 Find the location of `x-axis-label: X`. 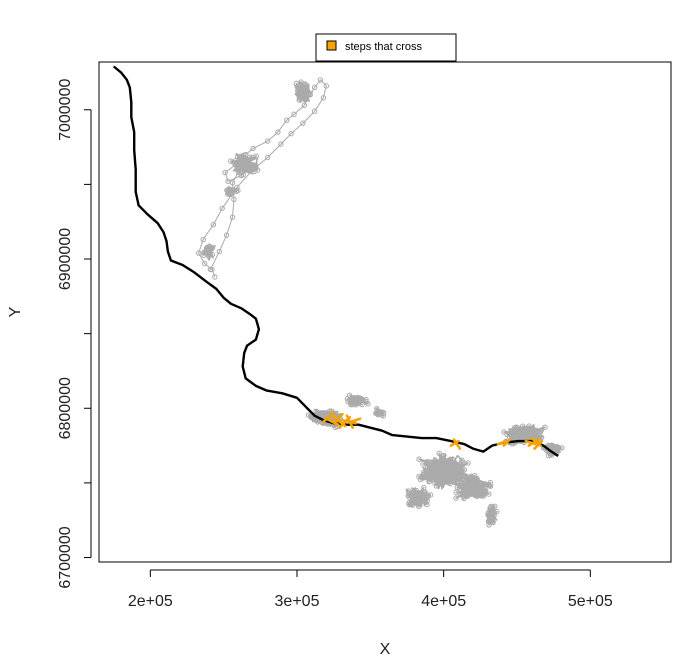

x-axis-label: X is located at coordinates (385, 649).